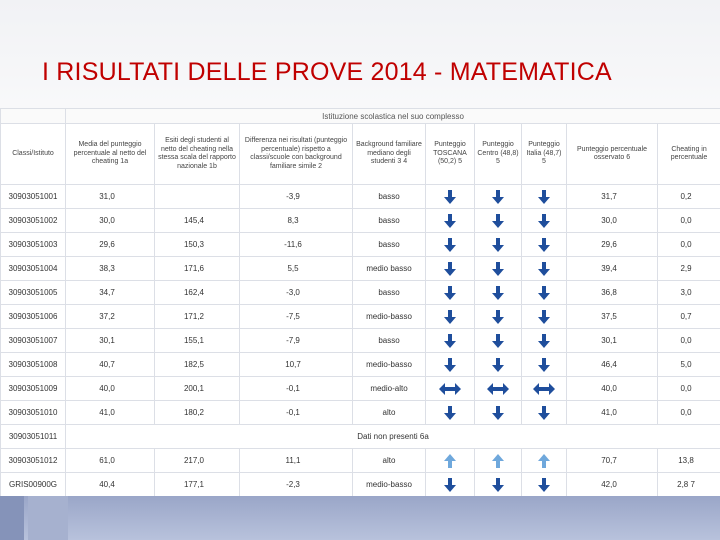  Describe the element at coordinates (33, 364) in the screenshot. I see `class-code-cell: 30903051008` at that location.